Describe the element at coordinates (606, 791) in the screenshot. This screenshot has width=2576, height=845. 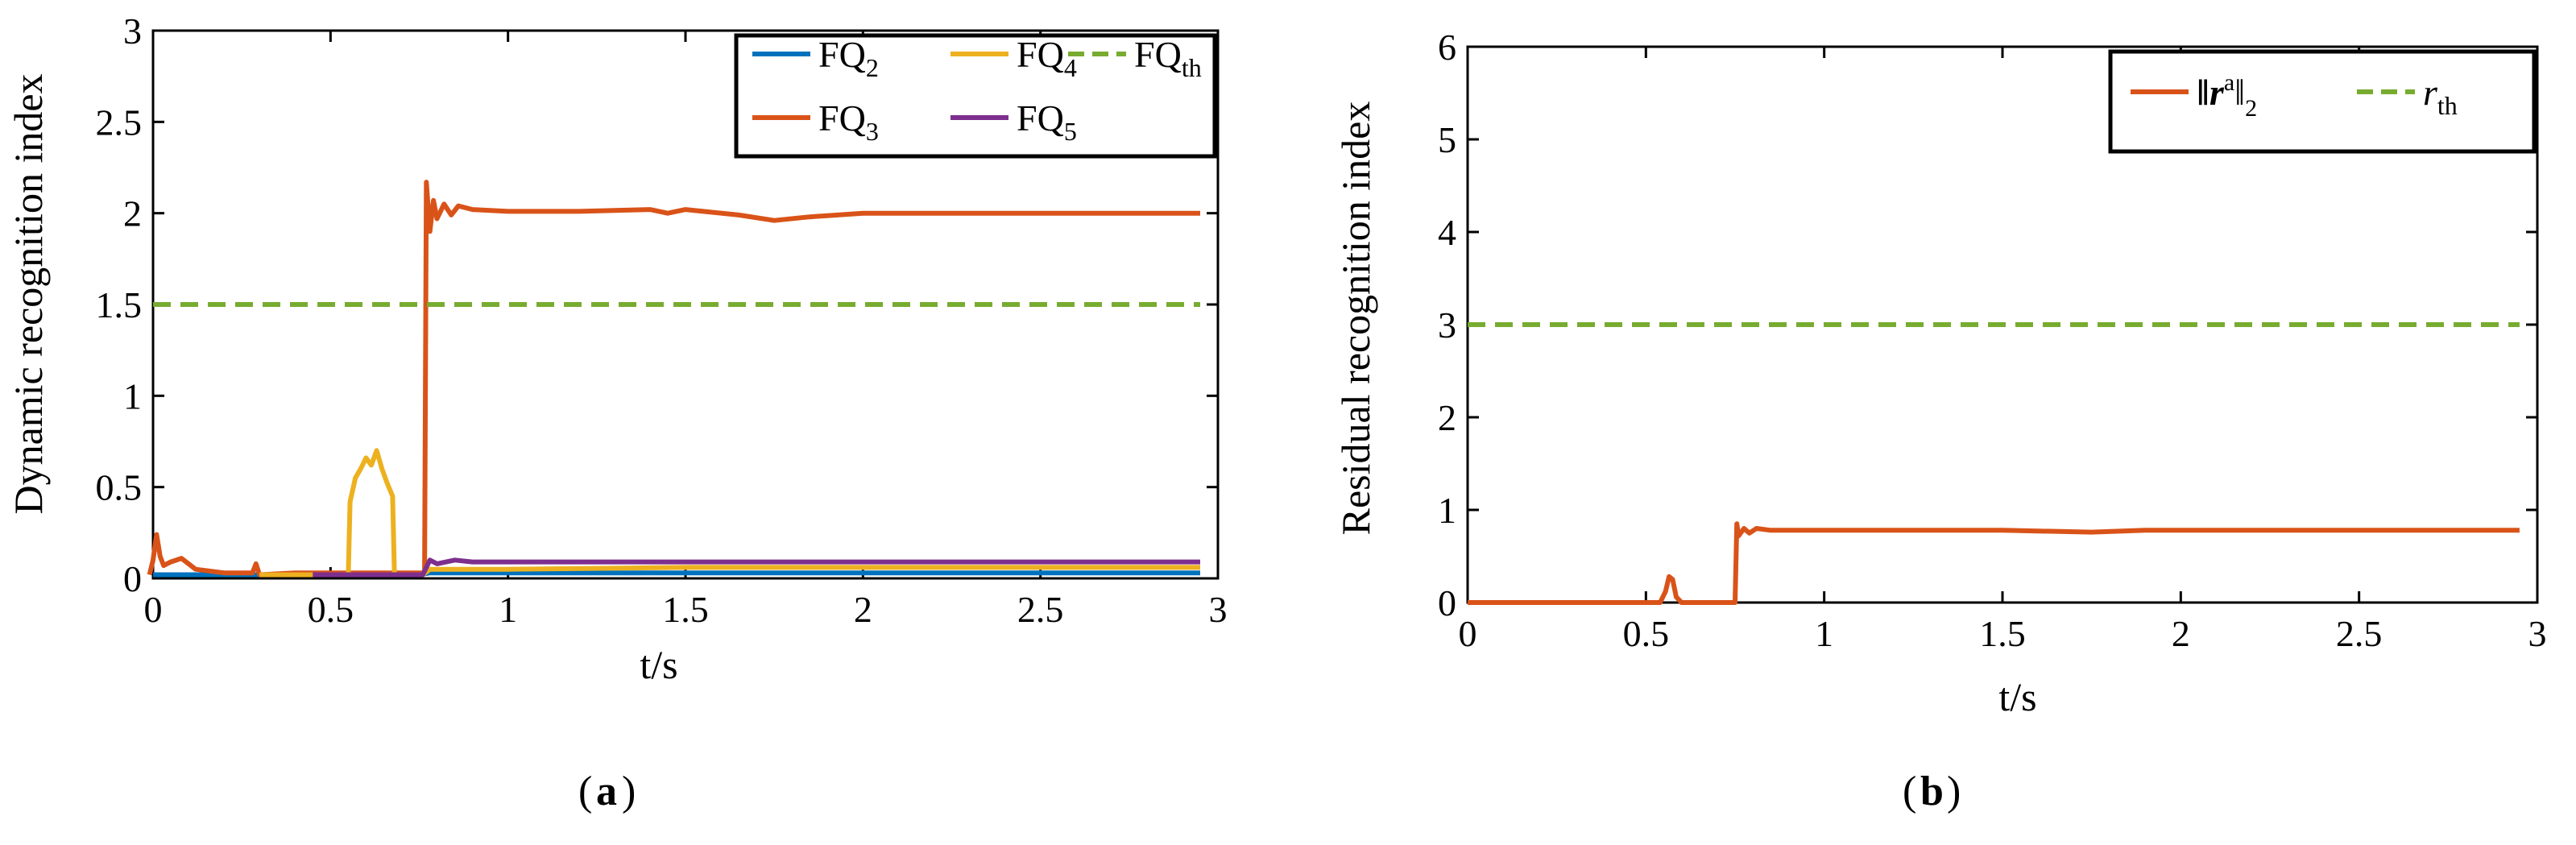
I see `panel-label-a: a` at that location.